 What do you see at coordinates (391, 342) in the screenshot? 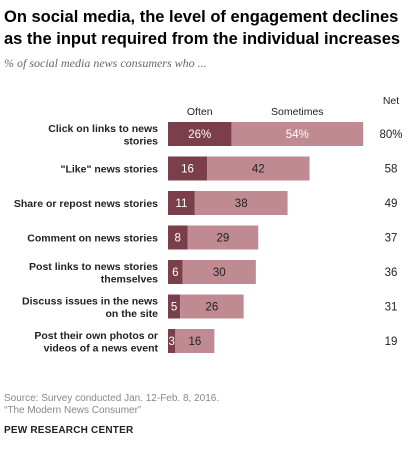
I see `data-label-net: 19` at bounding box center [391, 342].